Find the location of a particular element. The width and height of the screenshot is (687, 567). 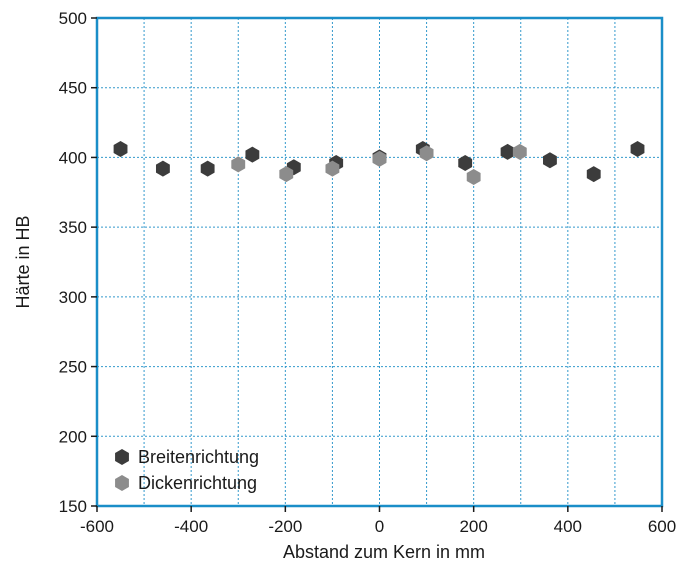

legend-item-breitenrichtung: Breitenrichtung is located at coordinates (187, 457).